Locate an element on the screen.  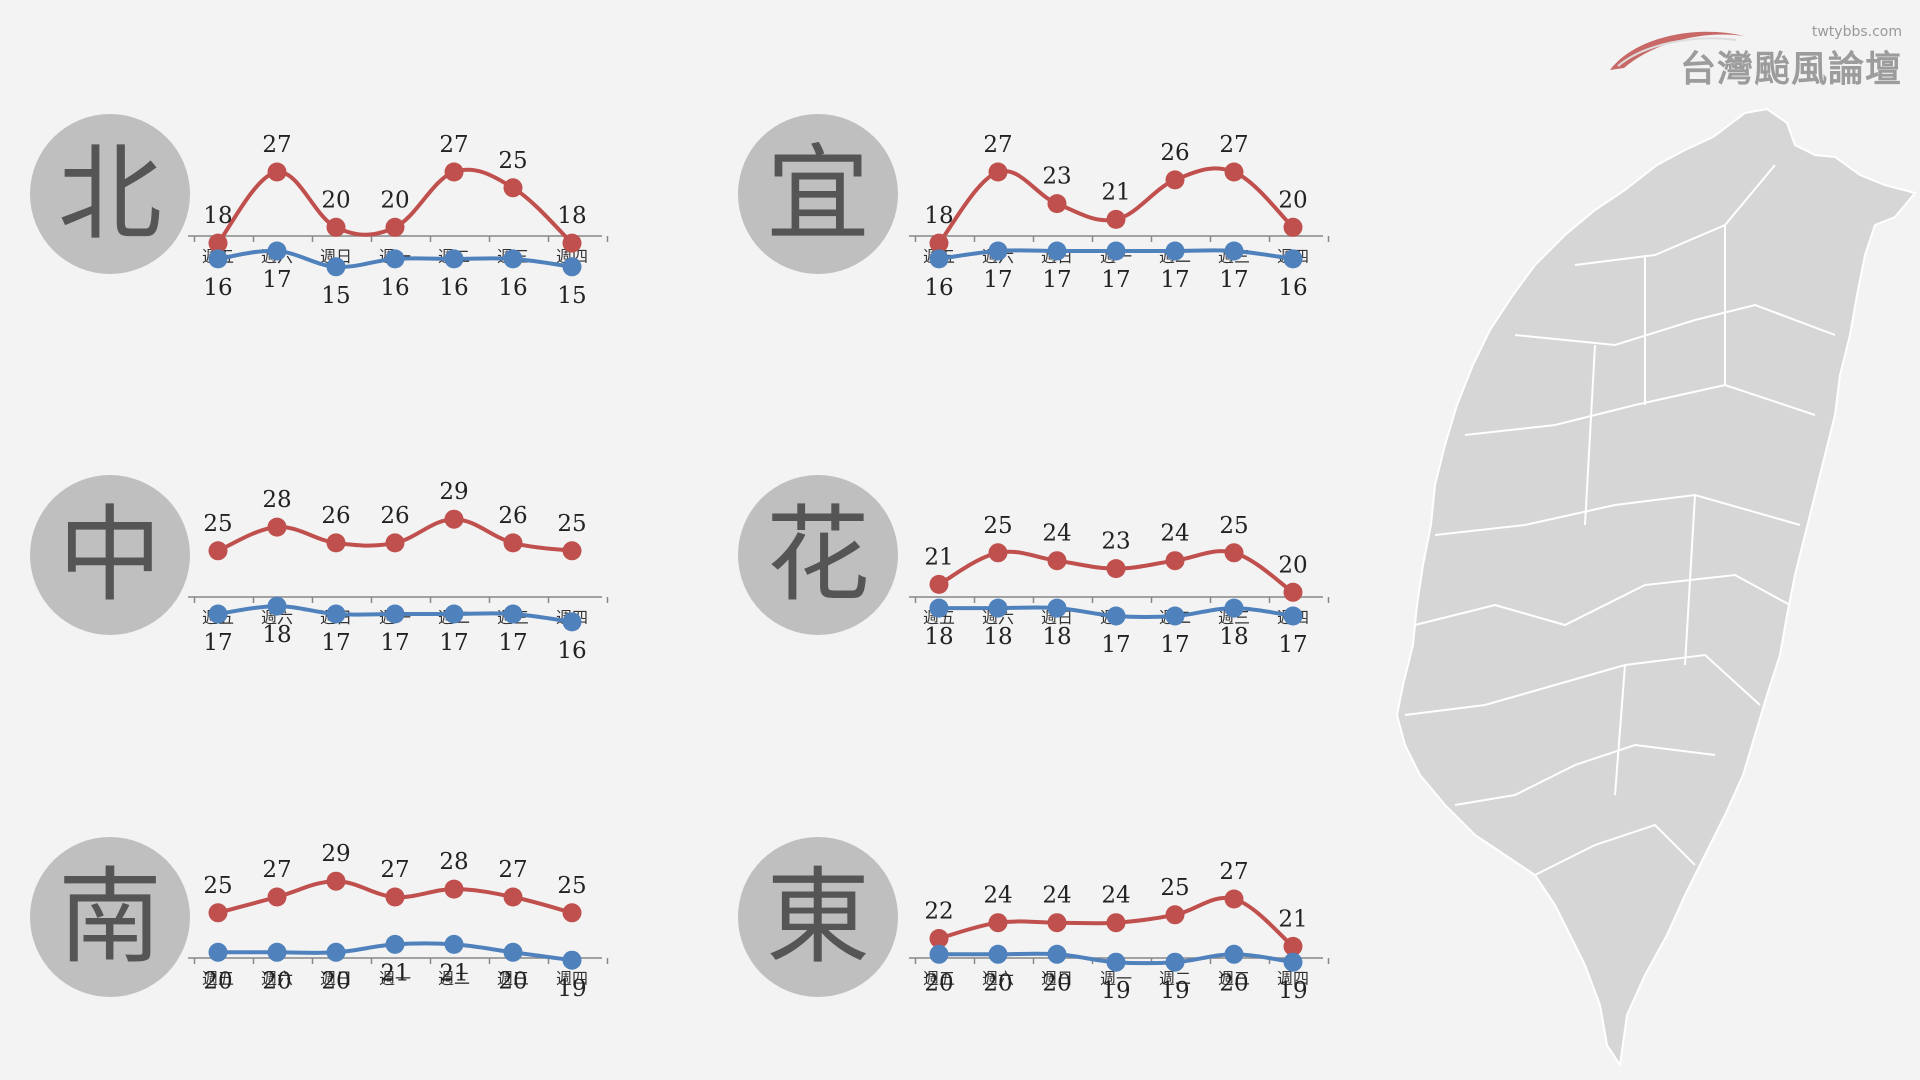
logo-swoosh-icon is located at coordinates (1677, 50).